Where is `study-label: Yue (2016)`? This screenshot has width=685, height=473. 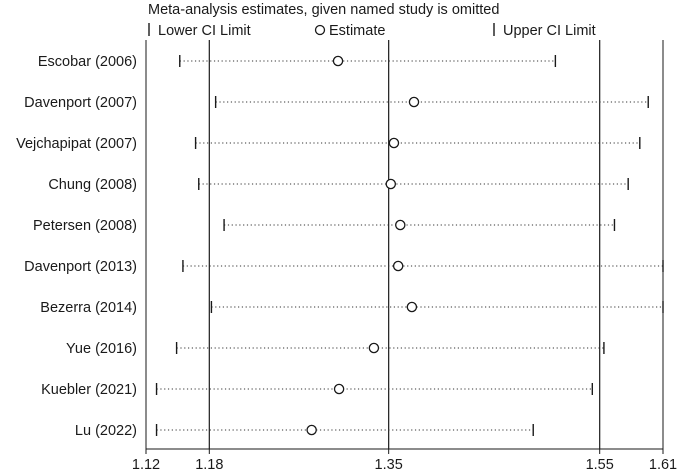 study-label: Yue (2016) is located at coordinates (101, 349).